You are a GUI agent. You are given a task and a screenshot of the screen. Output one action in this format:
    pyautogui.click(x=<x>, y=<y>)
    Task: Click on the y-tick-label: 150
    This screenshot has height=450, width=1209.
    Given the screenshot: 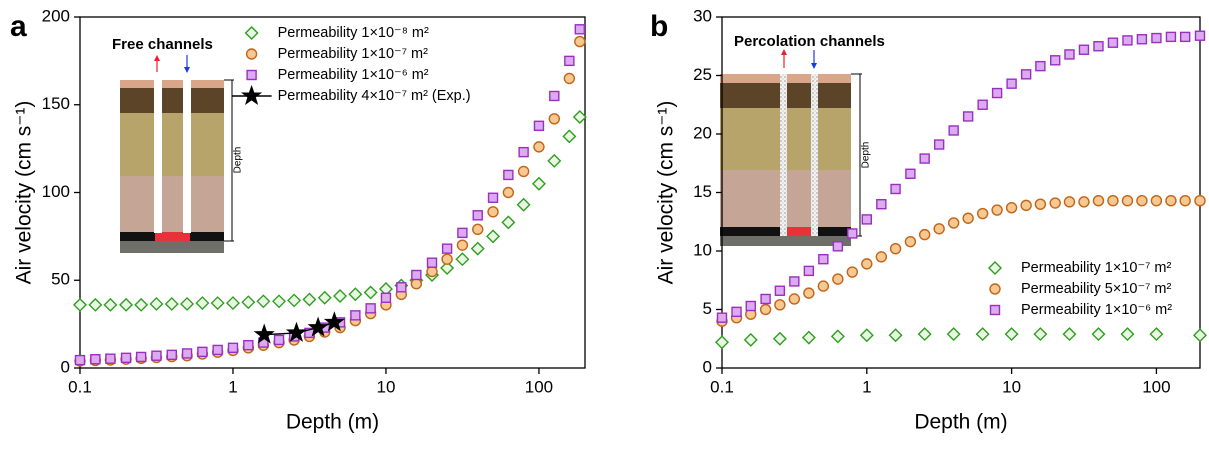 What is the action you would take?
    pyautogui.click(x=56, y=103)
    